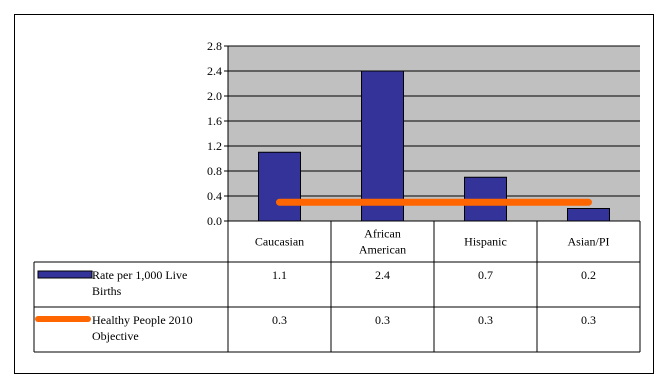 This screenshot has height=374, width=668. I want to click on category-label: Caucasian, so click(279, 242).